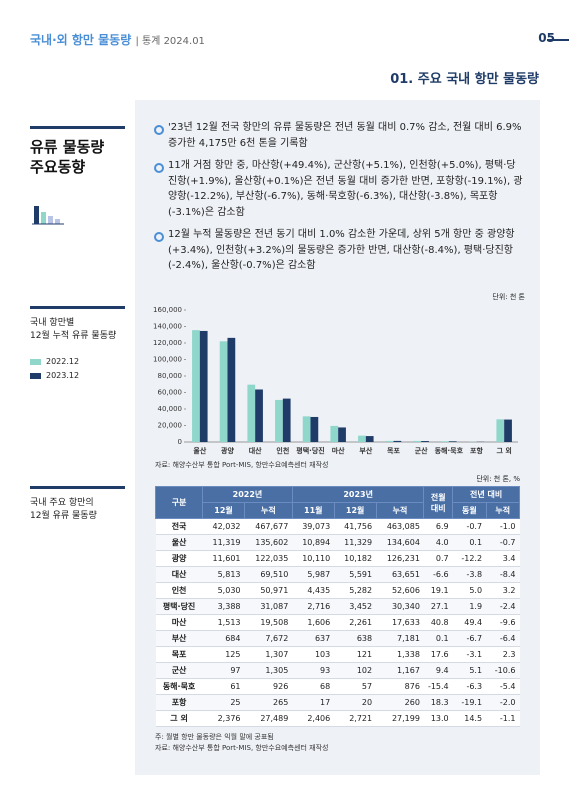 This screenshot has height=800, width=569. What do you see at coordinates (170, 376) in the screenshot?
I see `y-tick-label: 80,000` at bounding box center [170, 376].